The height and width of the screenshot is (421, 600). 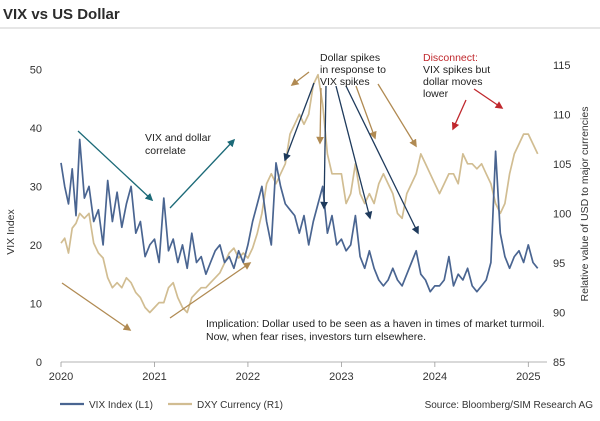 I want to click on y-right-tick-label: 100, so click(x=562, y=214).